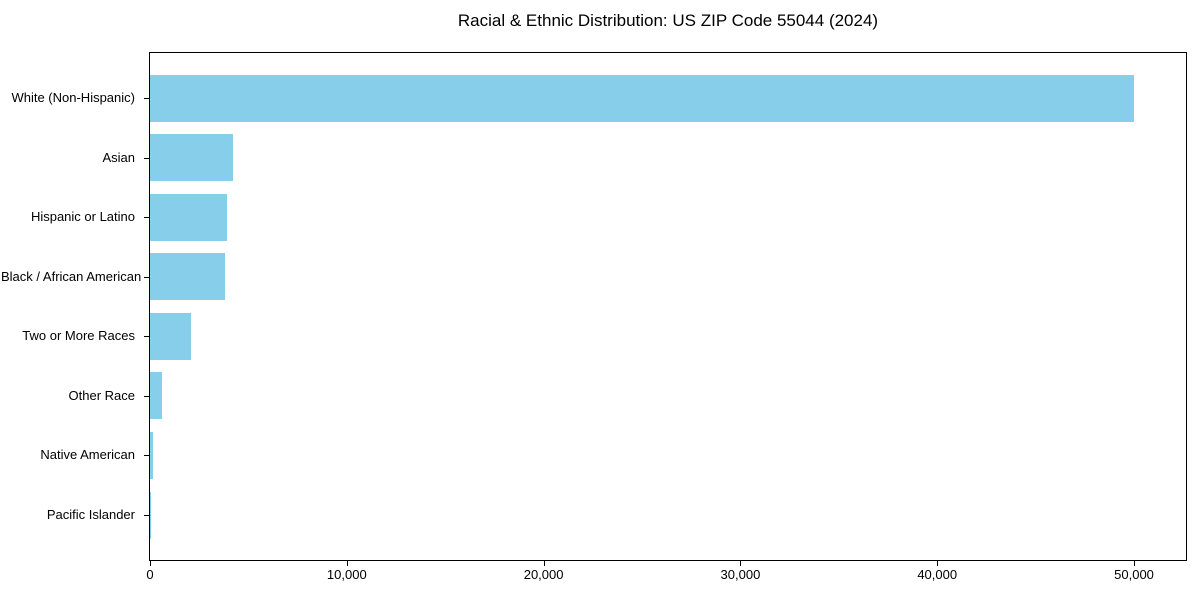 This screenshot has width=1200, height=600. I want to click on y-tick-label: Two or More Races, so click(78, 336).